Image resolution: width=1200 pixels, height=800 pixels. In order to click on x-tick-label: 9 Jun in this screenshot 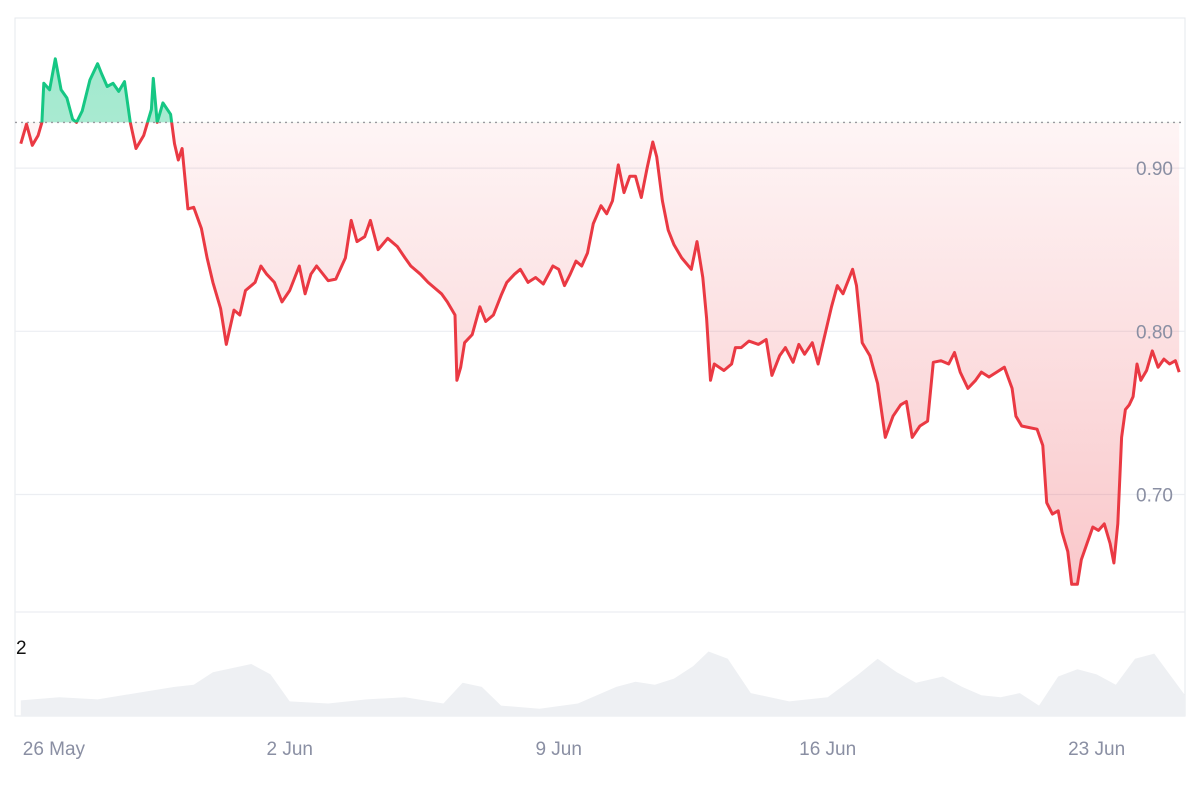, I will do `click(558, 749)`.